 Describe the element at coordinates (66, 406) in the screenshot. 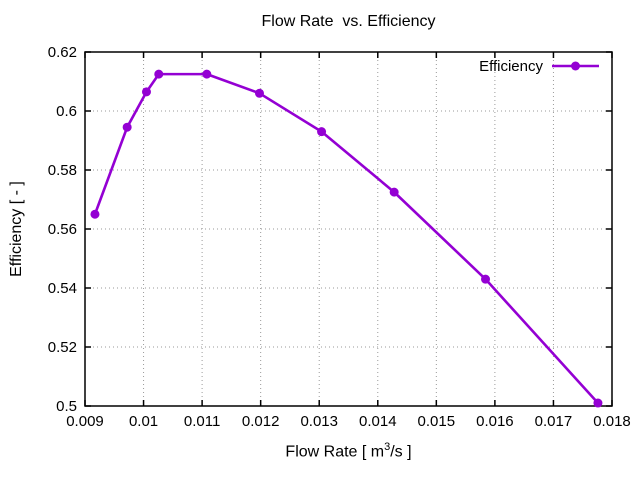

I see `y-tick-label: 0.5` at that location.